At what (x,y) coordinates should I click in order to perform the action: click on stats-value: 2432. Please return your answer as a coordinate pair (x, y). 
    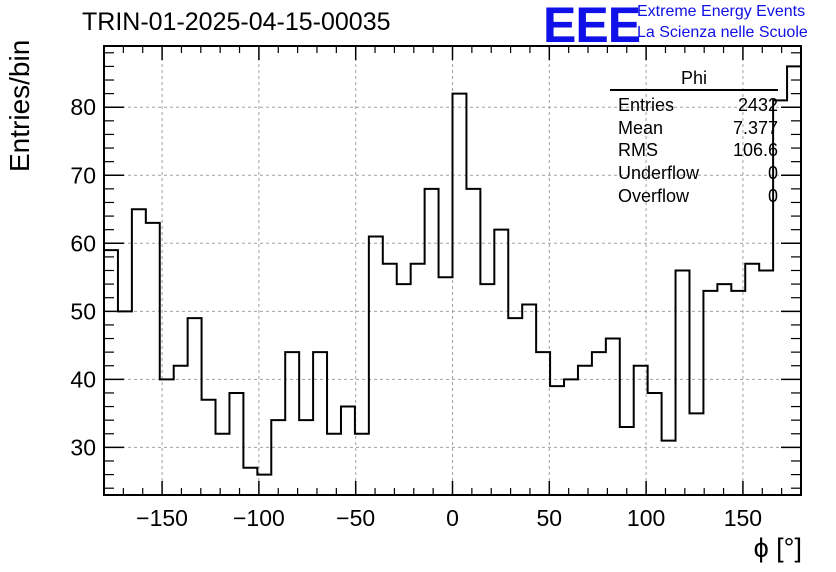
    Looking at the image, I should click on (757, 105).